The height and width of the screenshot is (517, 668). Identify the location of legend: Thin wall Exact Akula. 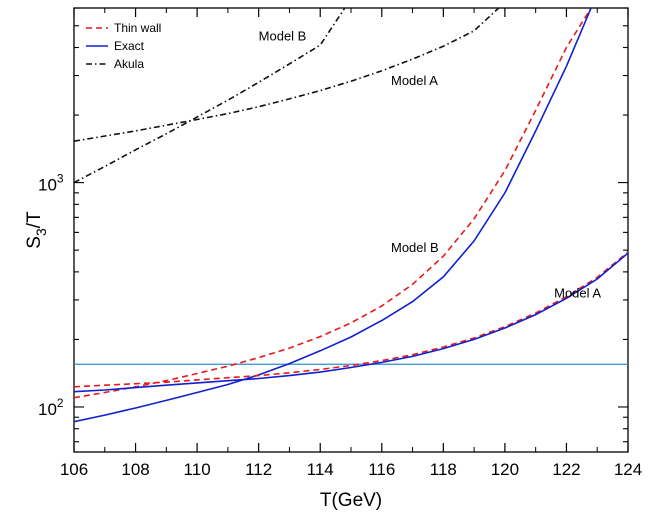
(123, 46).